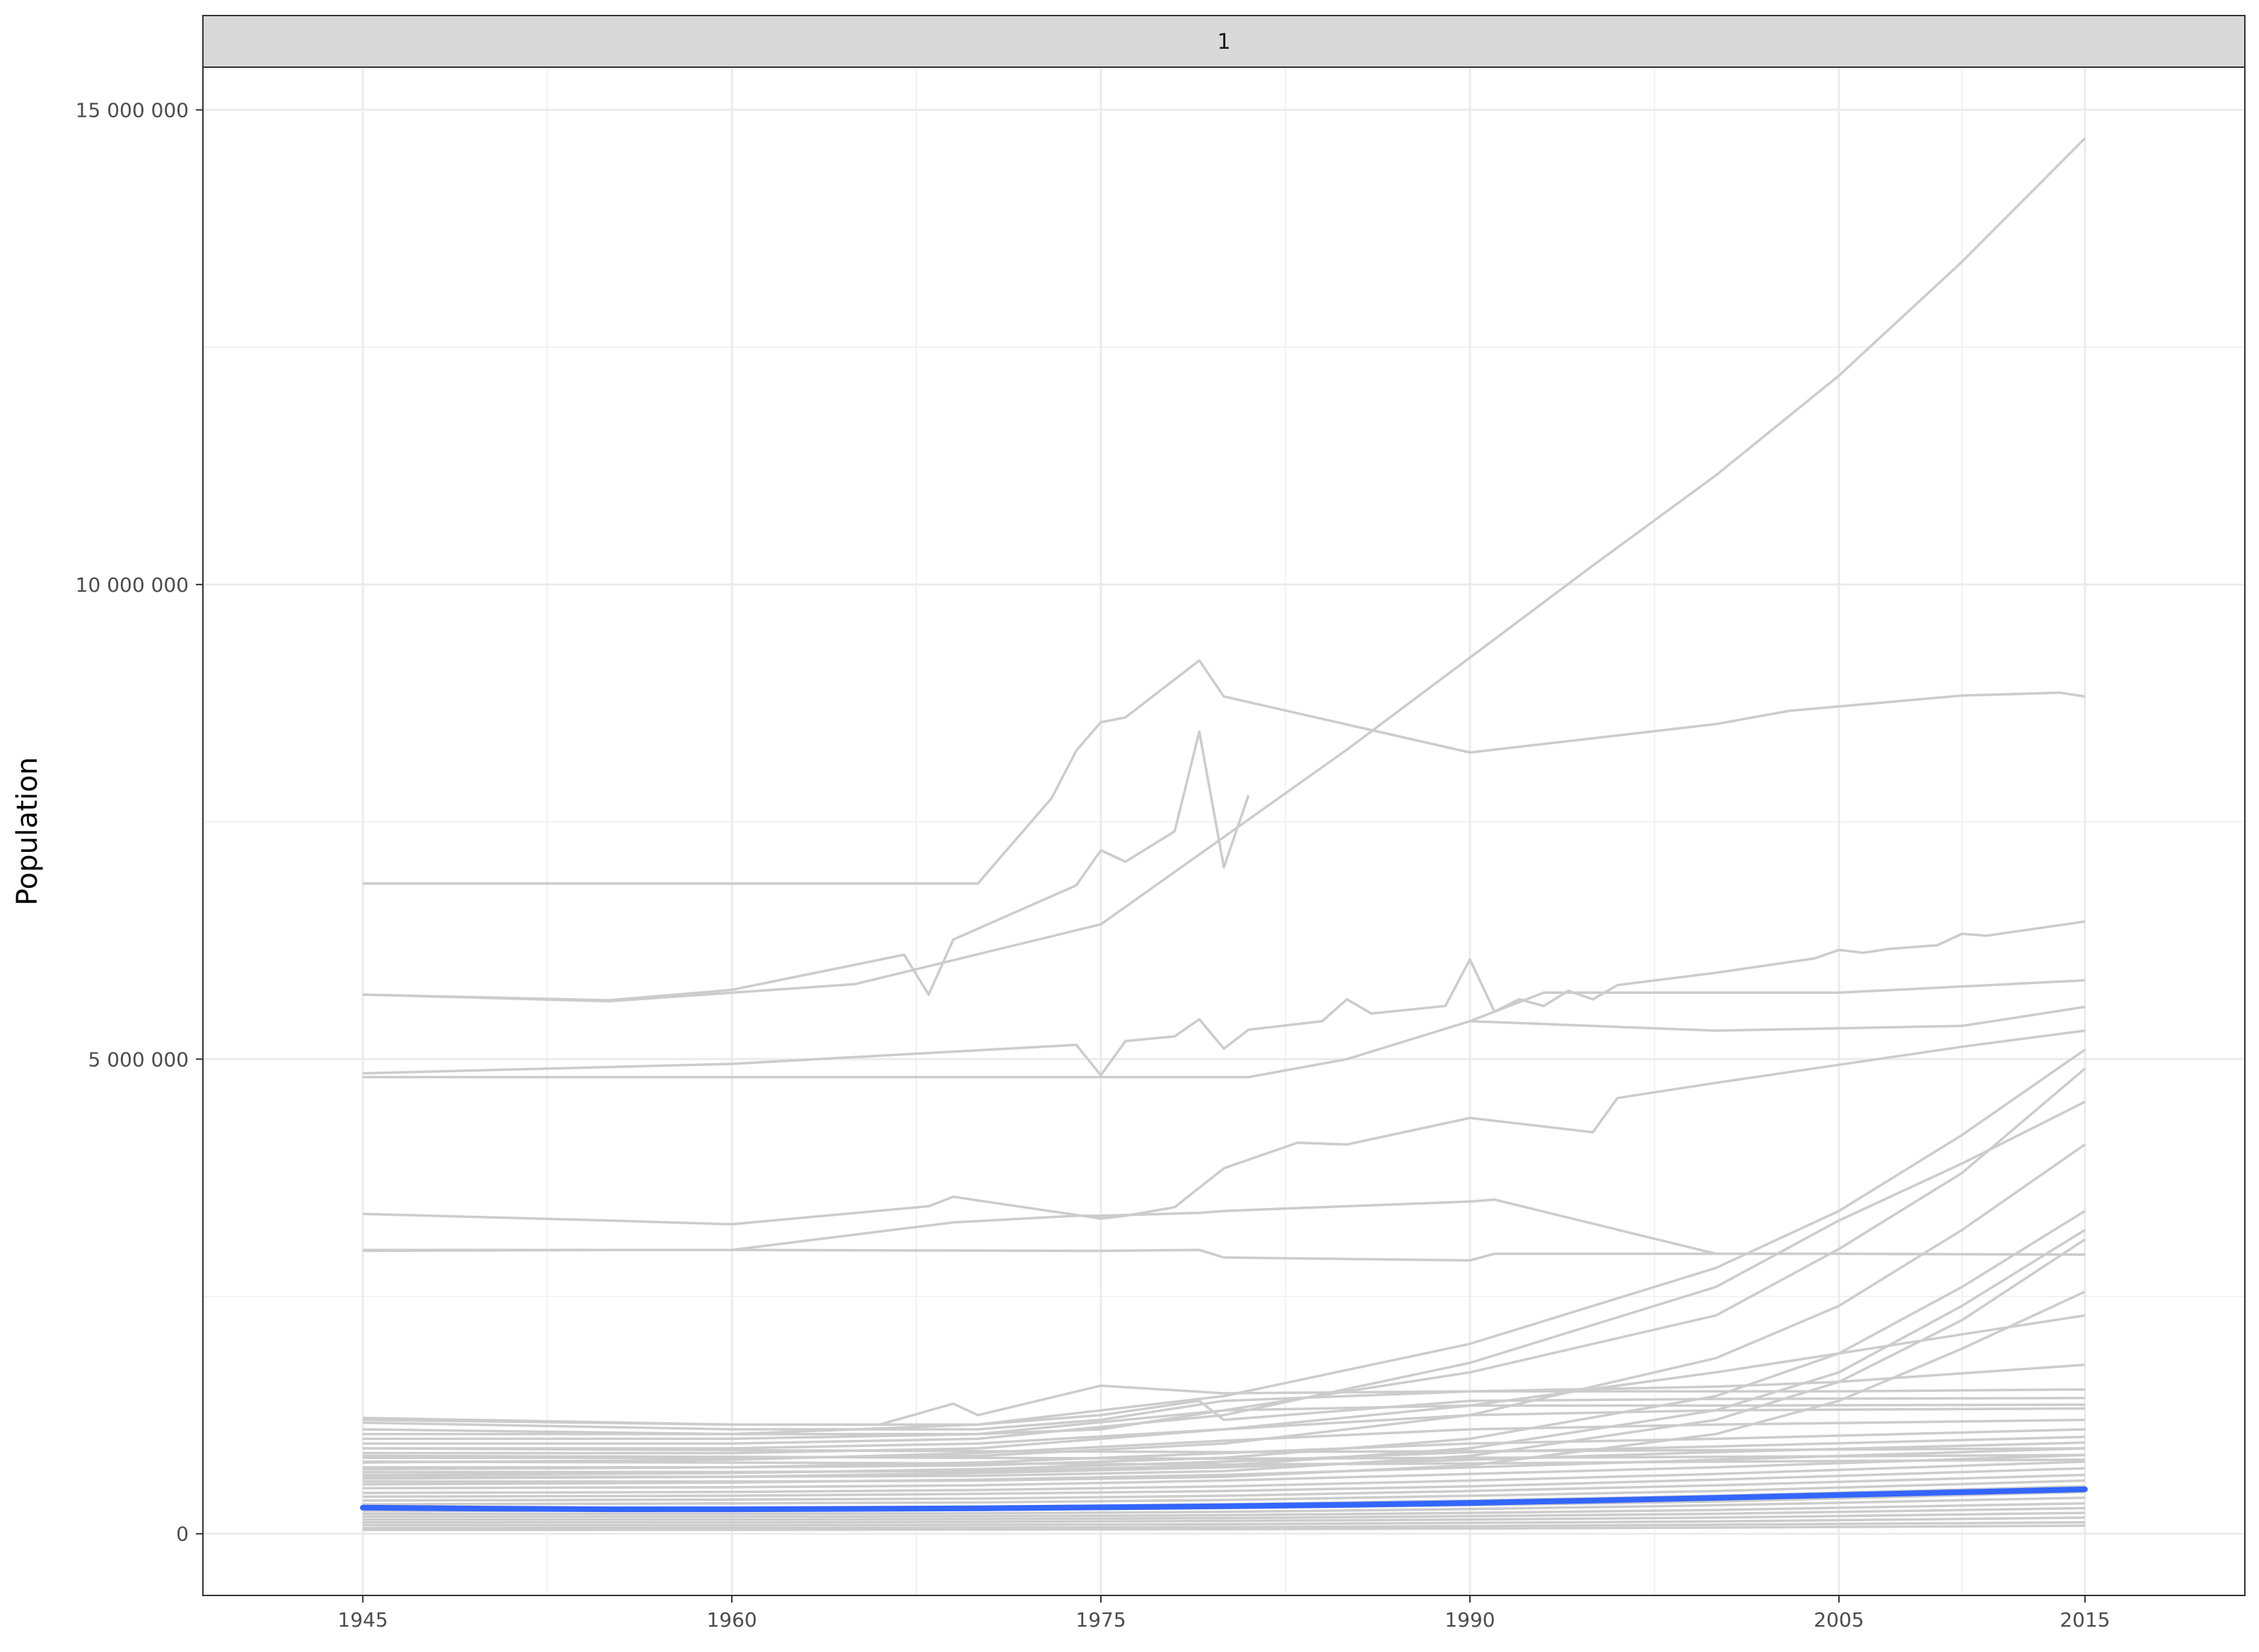 The width and height of the screenshot is (2259, 1652). What do you see at coordinates (1224, 1613) in the screenshot?
I see `x-axis: 1945 1960 1975 1990 2005 2015` at bounding box center [1224, 1613].